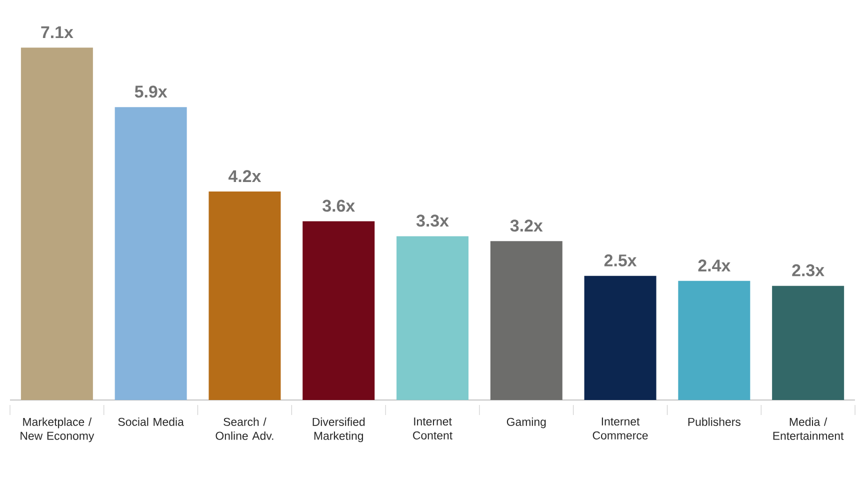 The image size is (856, 490). I want to click on x-tick-label: Search / Online Adv., so click(245, 429).